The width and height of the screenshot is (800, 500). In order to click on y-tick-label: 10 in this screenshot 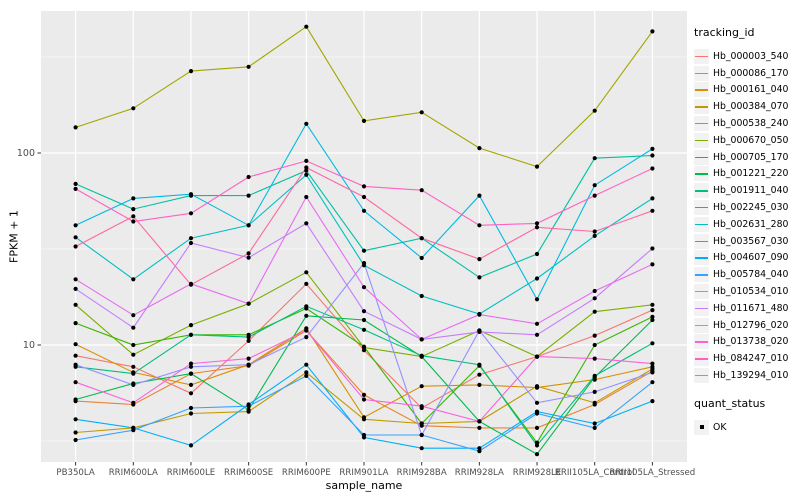, I will do `click(29, 345)`.